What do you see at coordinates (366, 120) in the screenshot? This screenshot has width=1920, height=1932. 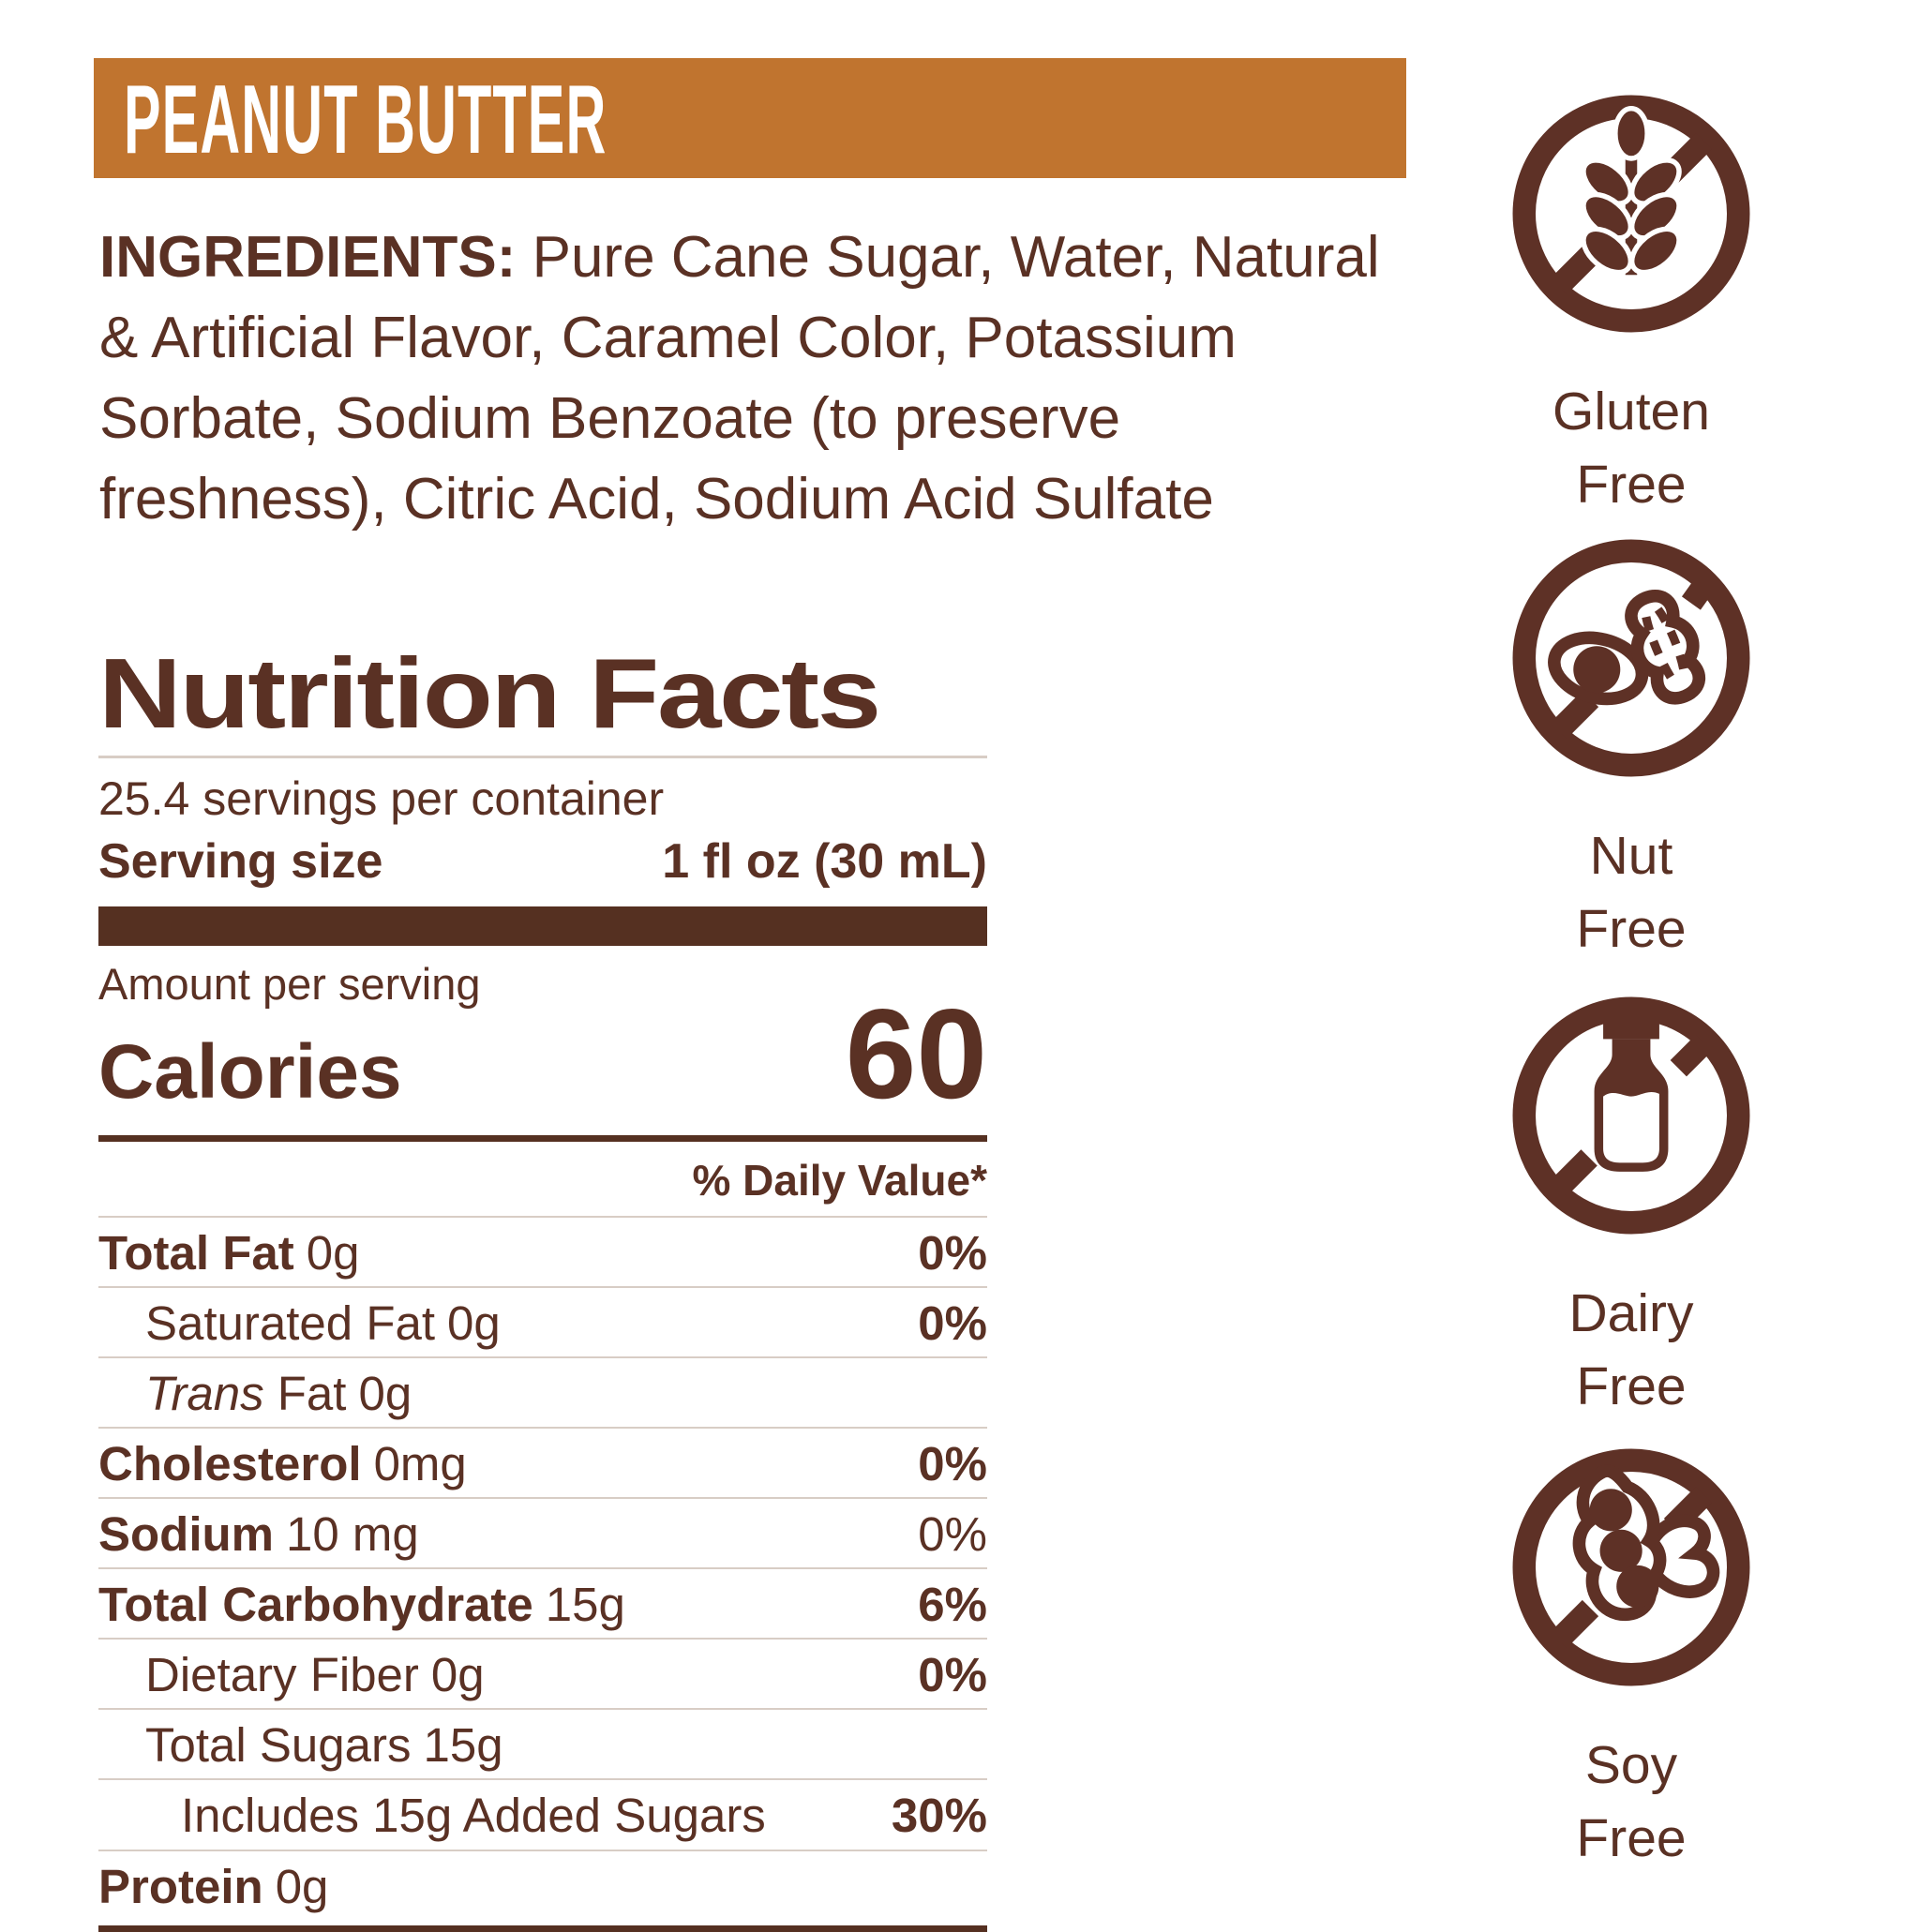 I see `flavor-title: PEANUT BUTTER` at bounding box center [366, 120].